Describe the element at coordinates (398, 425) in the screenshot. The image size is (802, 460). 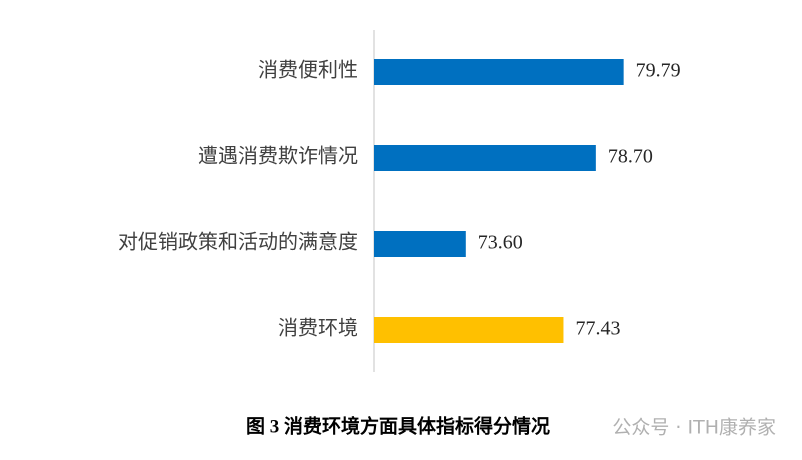
I see `chart-title: 图 3 消费环境方面具体指标得分情况` at that location.